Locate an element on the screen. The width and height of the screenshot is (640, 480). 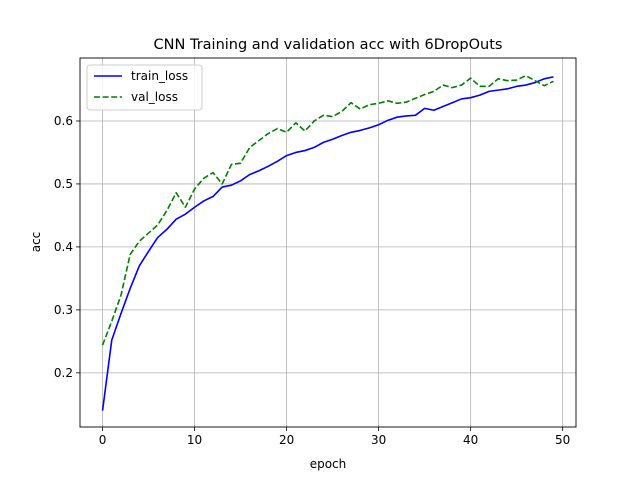
x-tick-label: 40 is located at coordinates (470, 440).